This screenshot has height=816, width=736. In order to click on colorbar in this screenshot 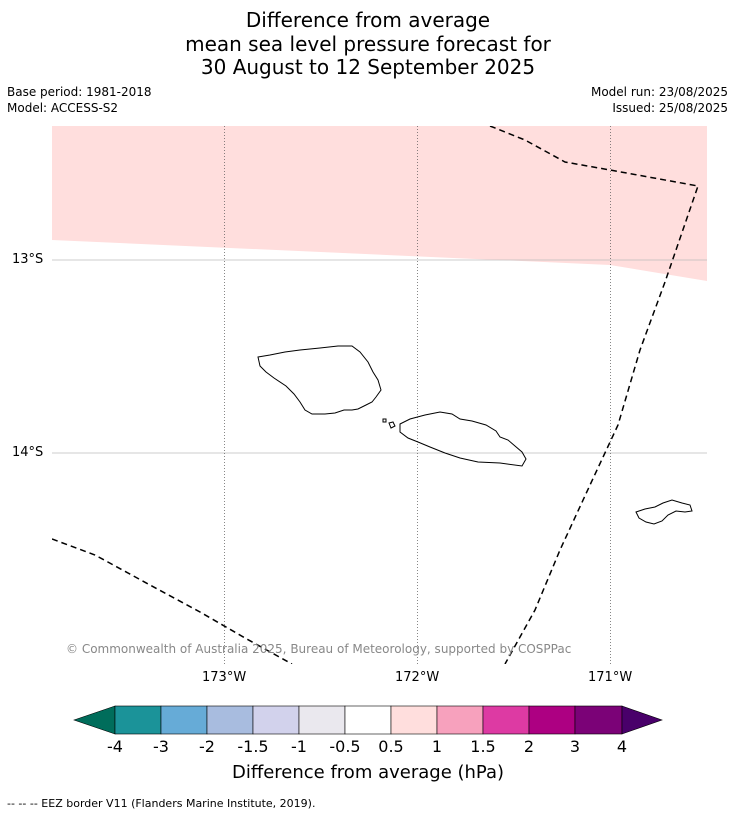, I will do `click(368, 720)`.